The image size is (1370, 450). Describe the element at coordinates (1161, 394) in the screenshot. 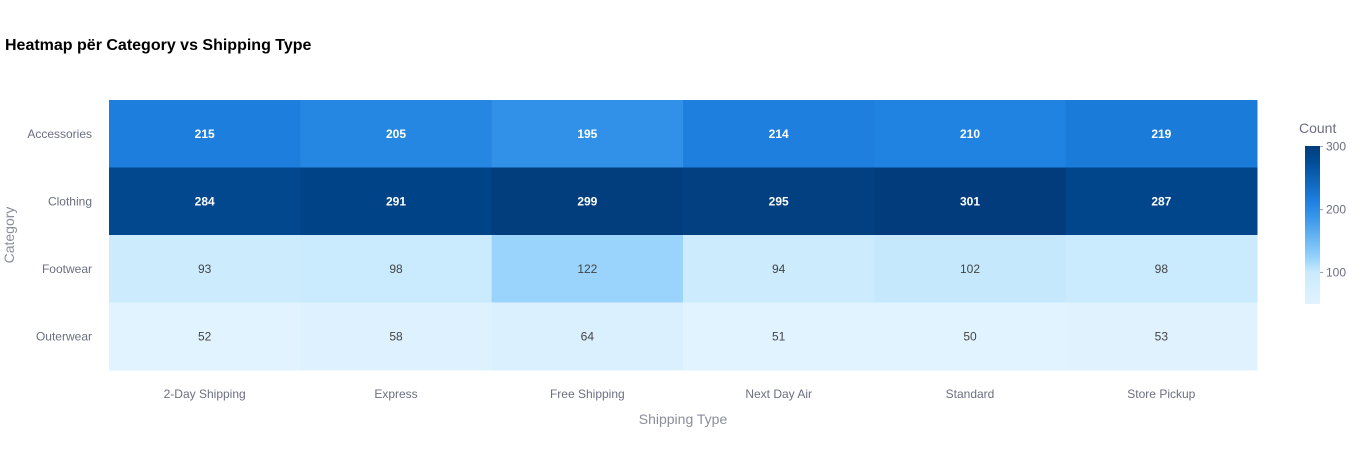

I see `x-tick-label: Store Pickup` at that location.